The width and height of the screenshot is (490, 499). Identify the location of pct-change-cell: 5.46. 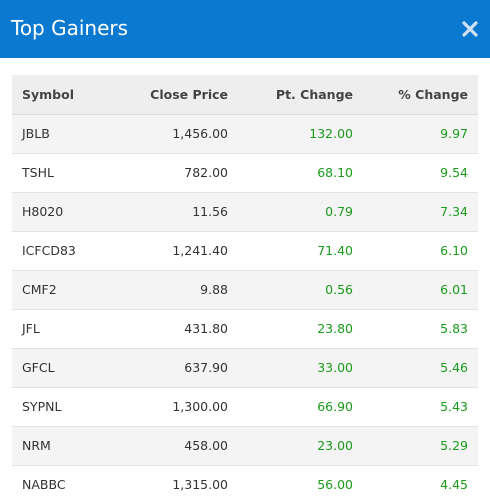
(420, 368).